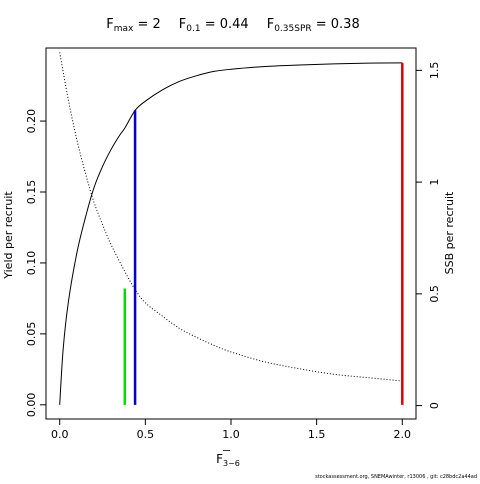 This screenshot has width=480, height=484. What do you see at coordinates (146, 24) in the screenshot?
I see `title-fmax-value: = 2` at bounding box center [146, 24].